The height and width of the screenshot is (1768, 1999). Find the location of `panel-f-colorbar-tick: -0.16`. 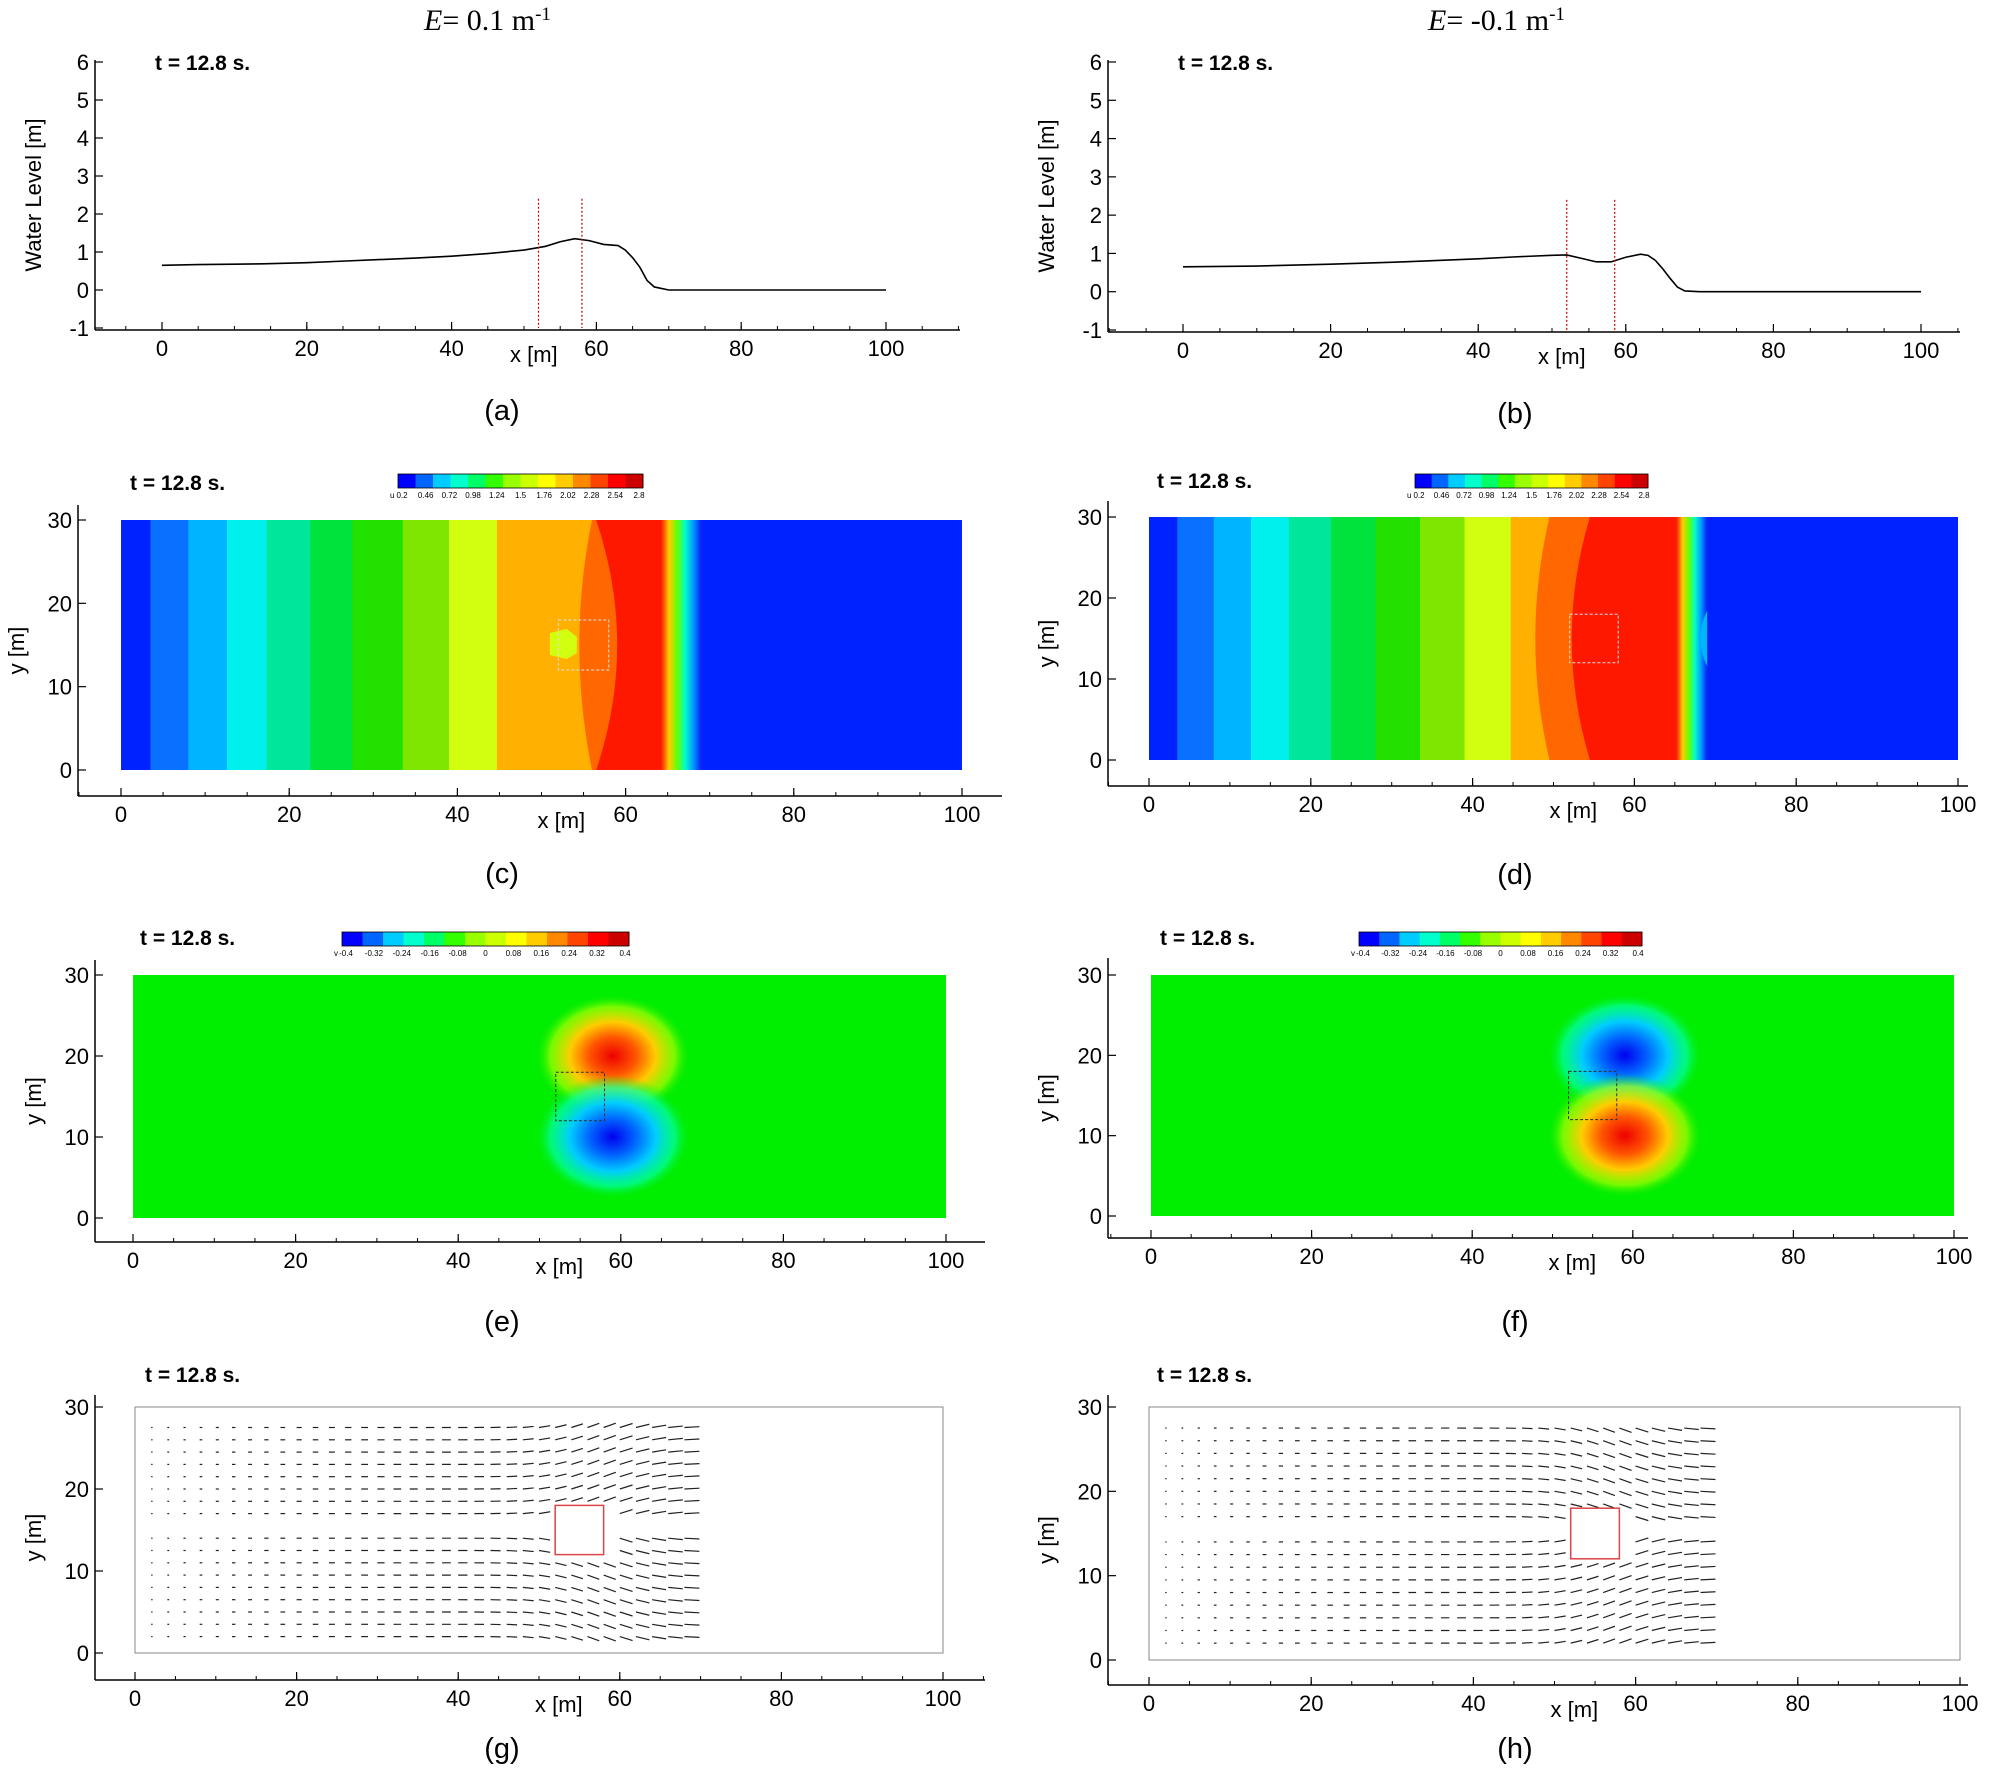

panel-f-colorbar-tick: -0.16 is located at coordinates (1445, 953).